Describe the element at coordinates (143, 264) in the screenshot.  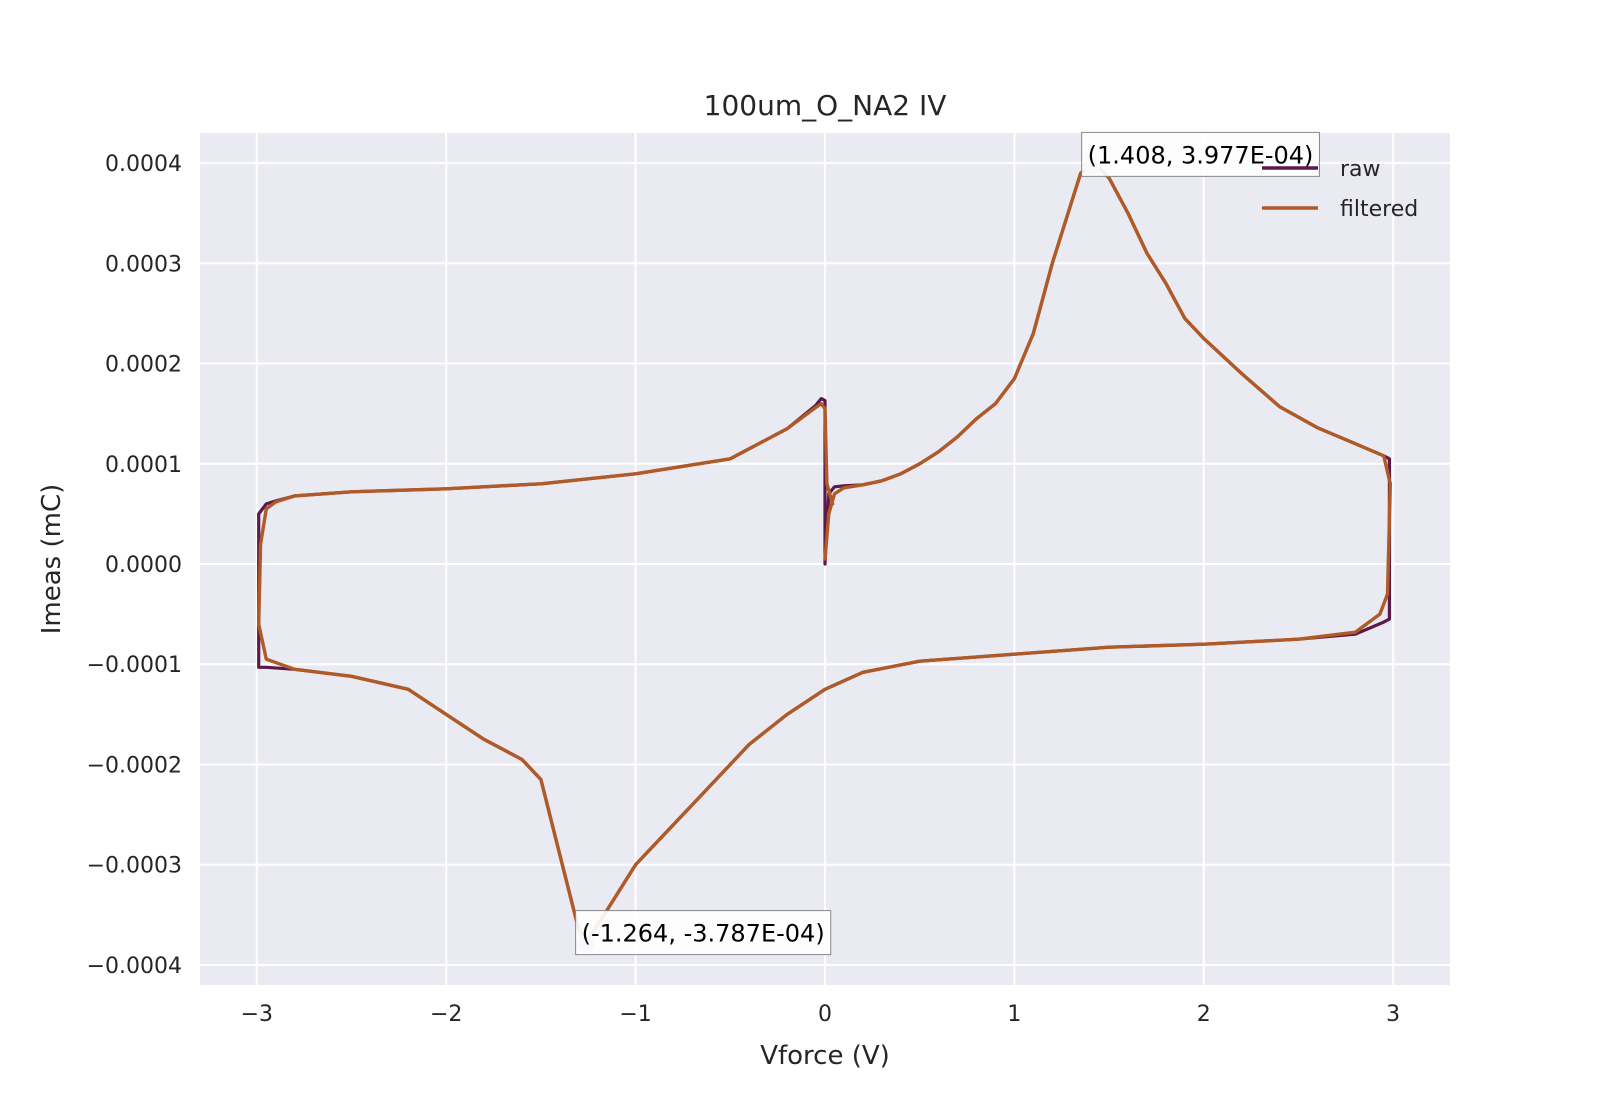
I see `y-tick-label: 0.0003` at that location.